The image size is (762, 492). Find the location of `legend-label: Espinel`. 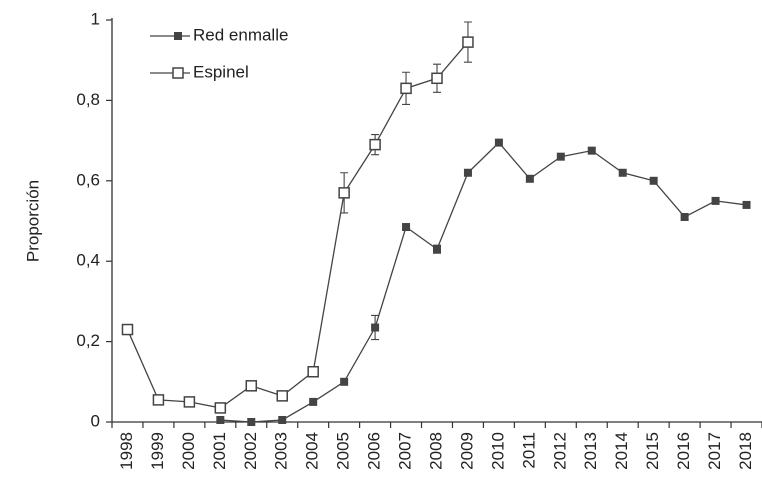

legend-label: Espinel is located at coordinates (221, 71).